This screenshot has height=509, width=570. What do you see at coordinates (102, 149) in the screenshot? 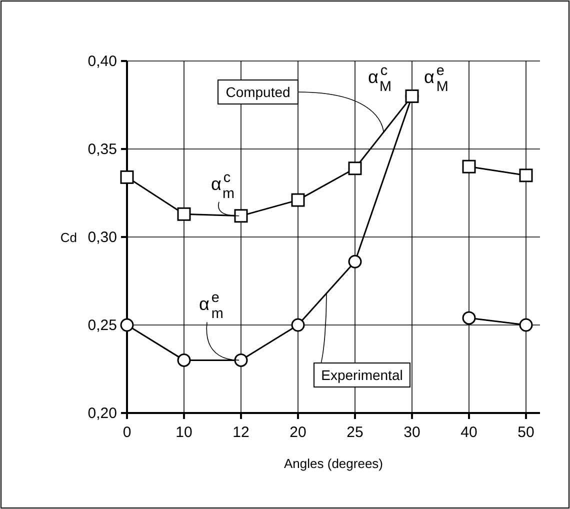
I see `y-tick-label: 0,35` at bounding box center [102, 149].